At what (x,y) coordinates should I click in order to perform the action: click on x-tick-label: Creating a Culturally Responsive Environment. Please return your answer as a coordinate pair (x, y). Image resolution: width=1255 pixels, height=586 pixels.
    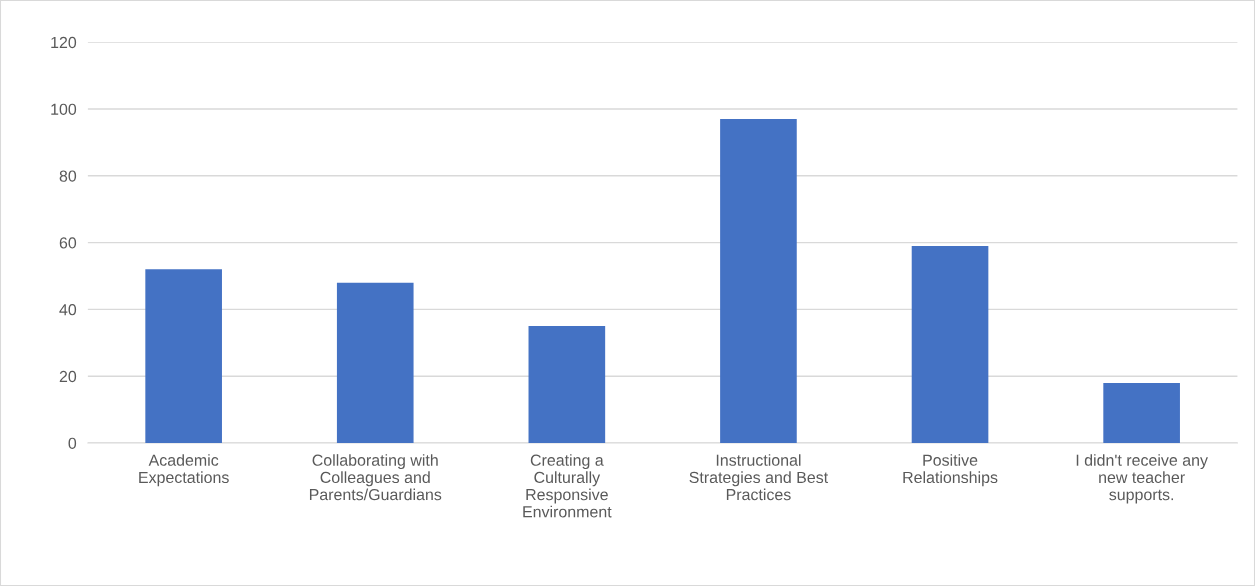
    Looking at the image, I should click on (567, 486).